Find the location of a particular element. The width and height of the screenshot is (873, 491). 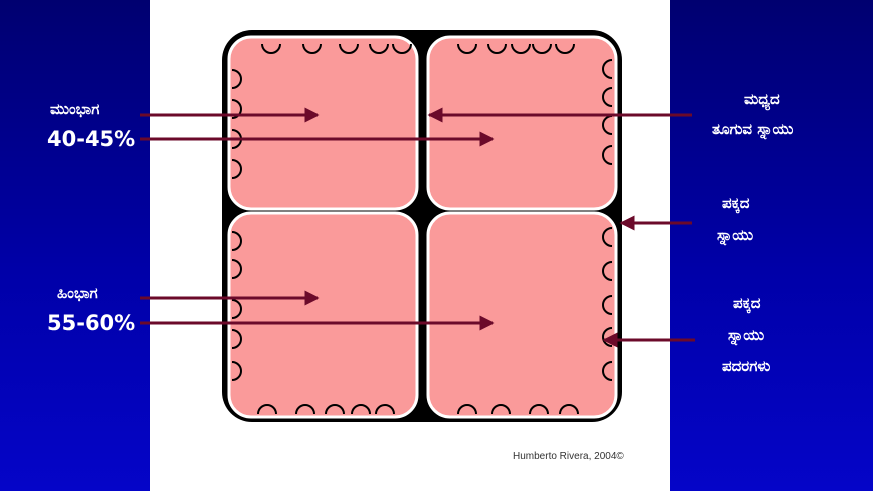

quadrant-anterior-right is located at coordinates (522, 123).